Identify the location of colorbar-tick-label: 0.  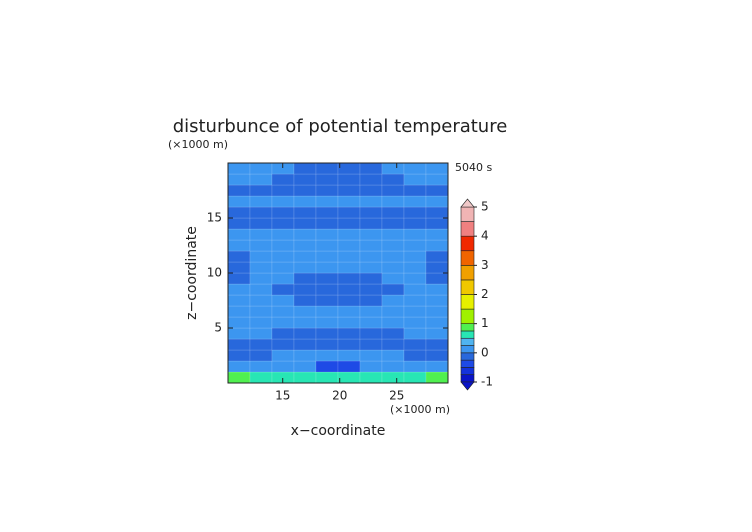
(485, 352).